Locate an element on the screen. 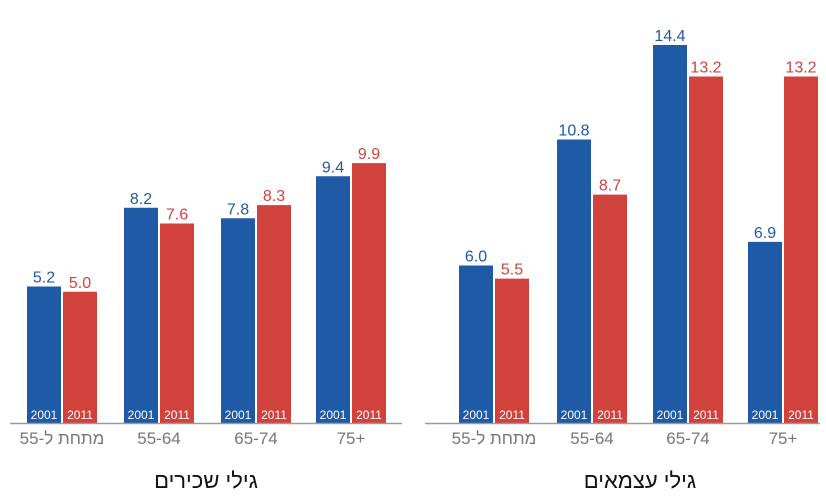 This screenshot has width=826, height=498. data-label: 10.8 is located at coordinates (573, 131).